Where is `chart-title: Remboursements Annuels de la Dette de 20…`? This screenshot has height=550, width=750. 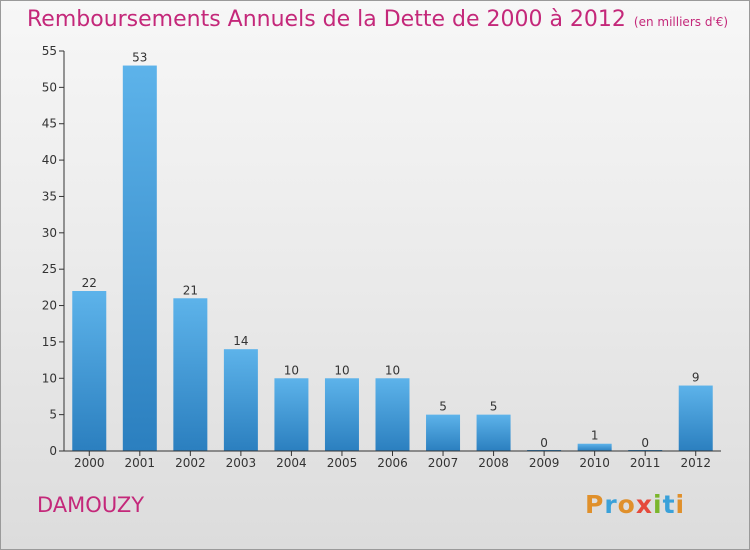
chart-title: Remboursements Annuels de la Dette de 20… is located at coordinates (377, 19).